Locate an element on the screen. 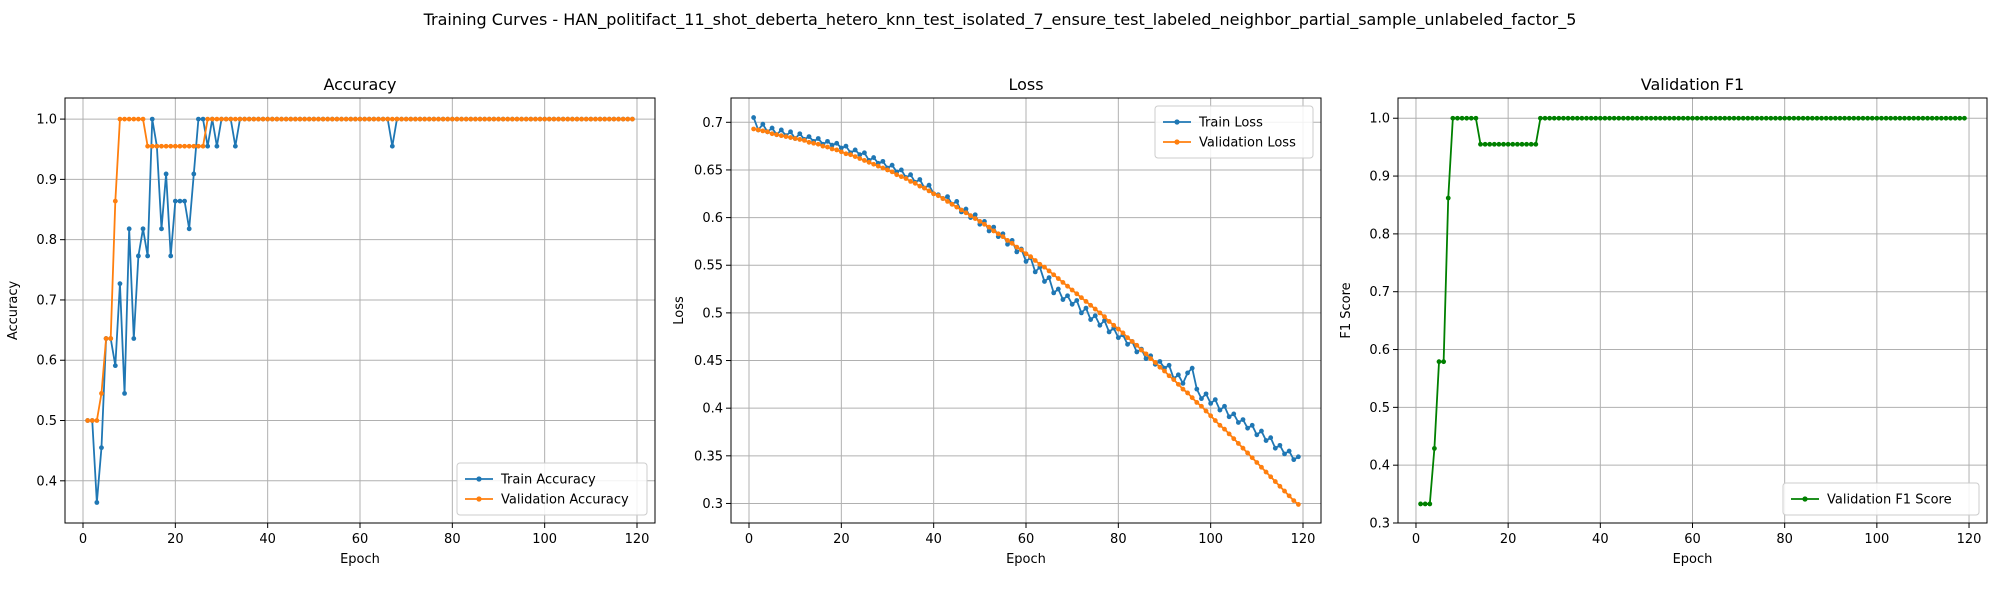  y-axis-label: Accuracy is located at coordinates (13, 311).